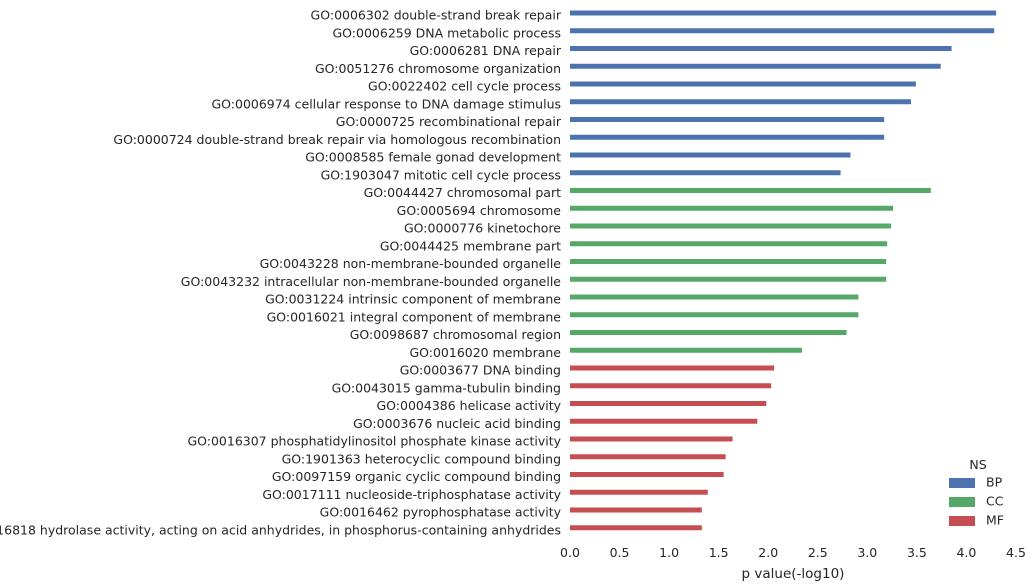  I want to click on legend-swatch-bp, so click(962, 483).